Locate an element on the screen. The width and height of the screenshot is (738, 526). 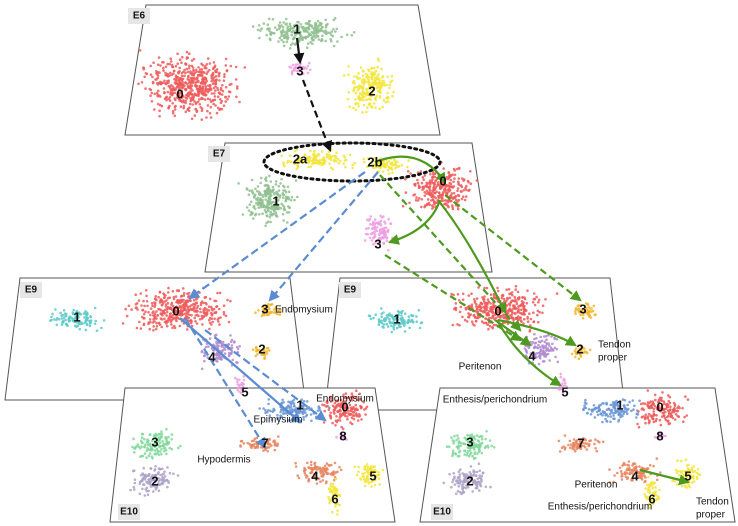
cluster-label: 2 is located at coordinates (469, 480).